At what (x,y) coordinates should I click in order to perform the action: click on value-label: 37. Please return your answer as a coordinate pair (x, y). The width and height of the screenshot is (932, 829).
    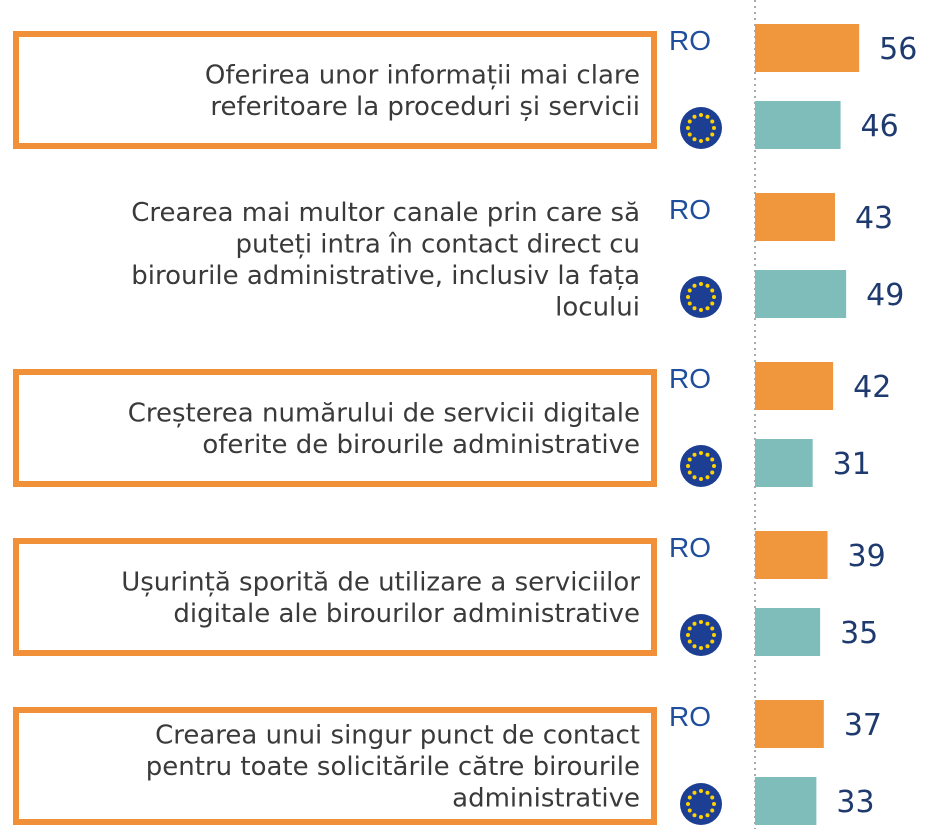
    Looking at the image, I should click on (863, 725).